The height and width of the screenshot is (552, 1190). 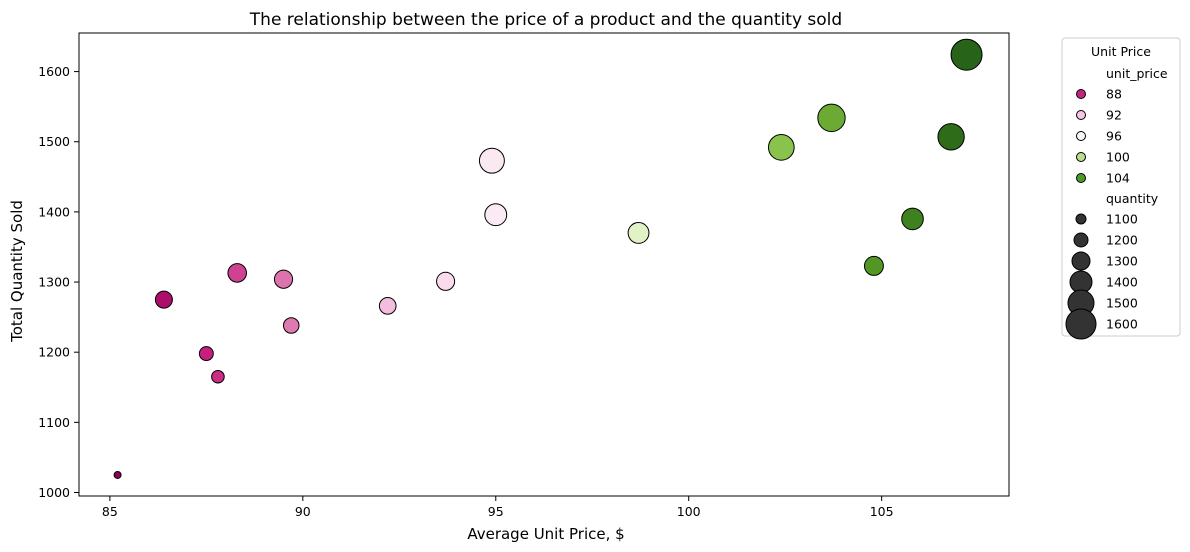 What do you see at coordinates (17, 271) in the screenshot?
I see `y-axis-label: Total Quantity Sold` at bounding box center [17, 271].